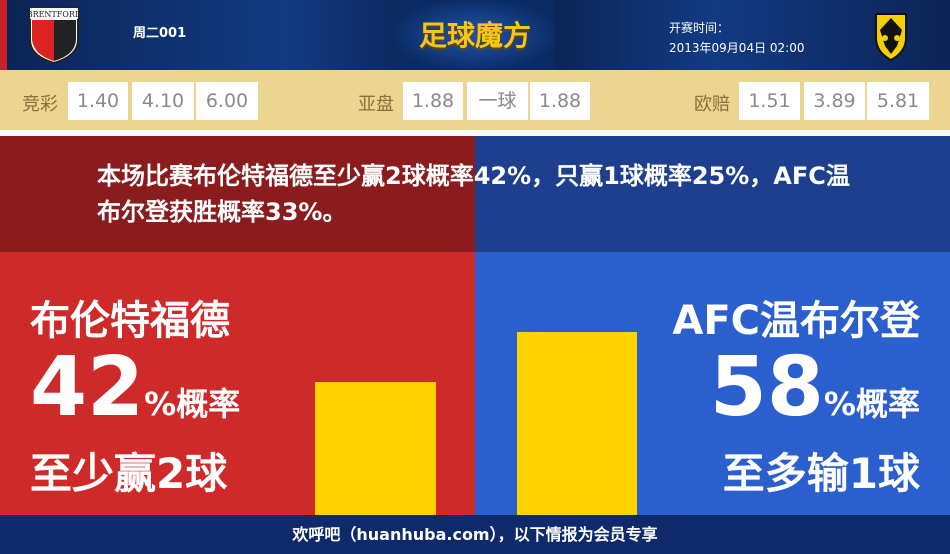  Describe the element at coordinates (737, 48) in the screenshot. I see `kickoff-time: 2013年09月04日 02:00` at that location.